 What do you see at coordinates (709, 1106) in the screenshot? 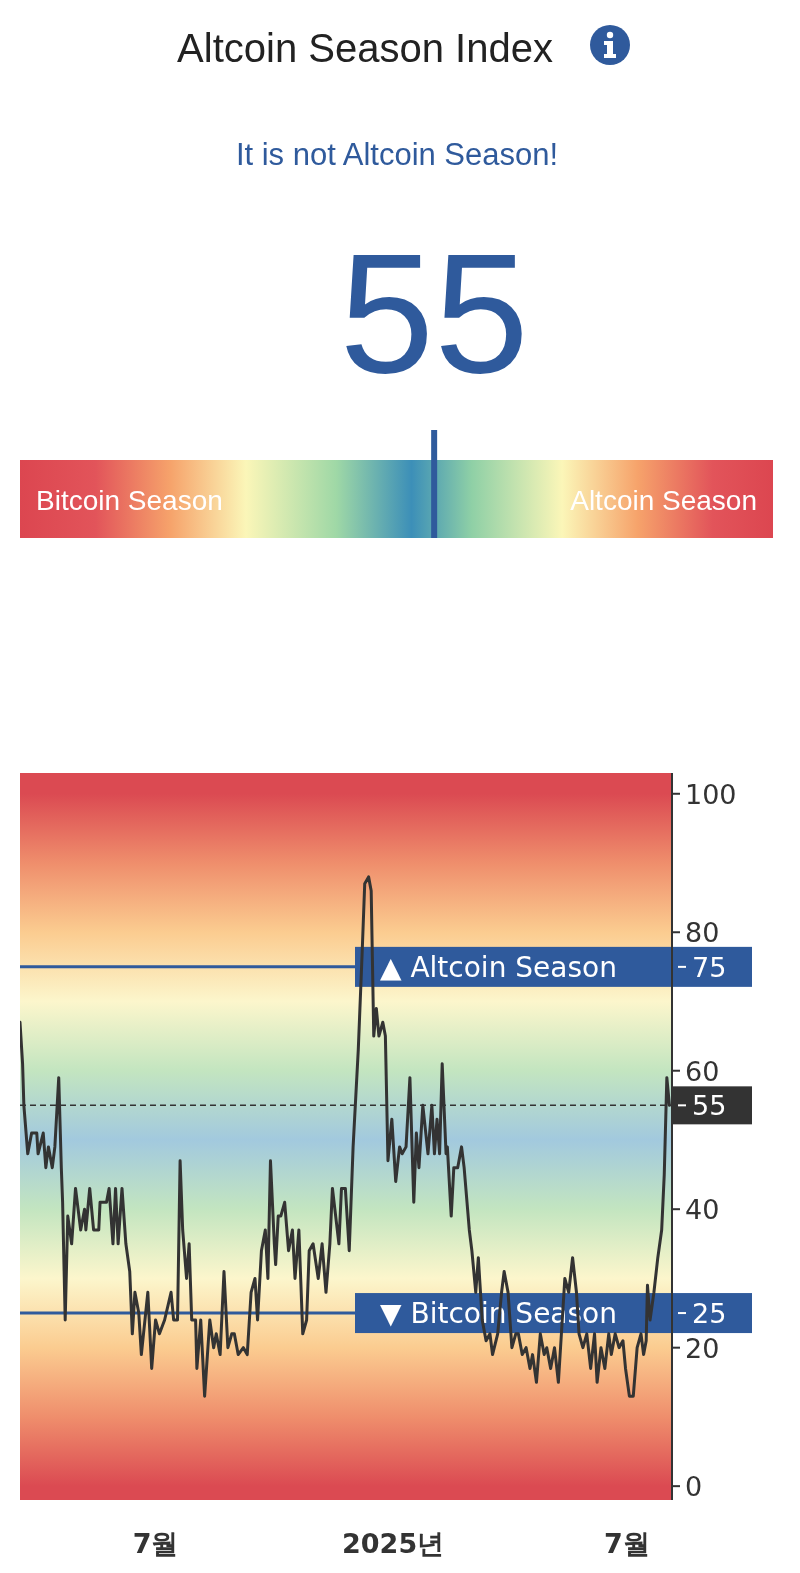
I see `text: 55` at bounding box center [709, 1106].